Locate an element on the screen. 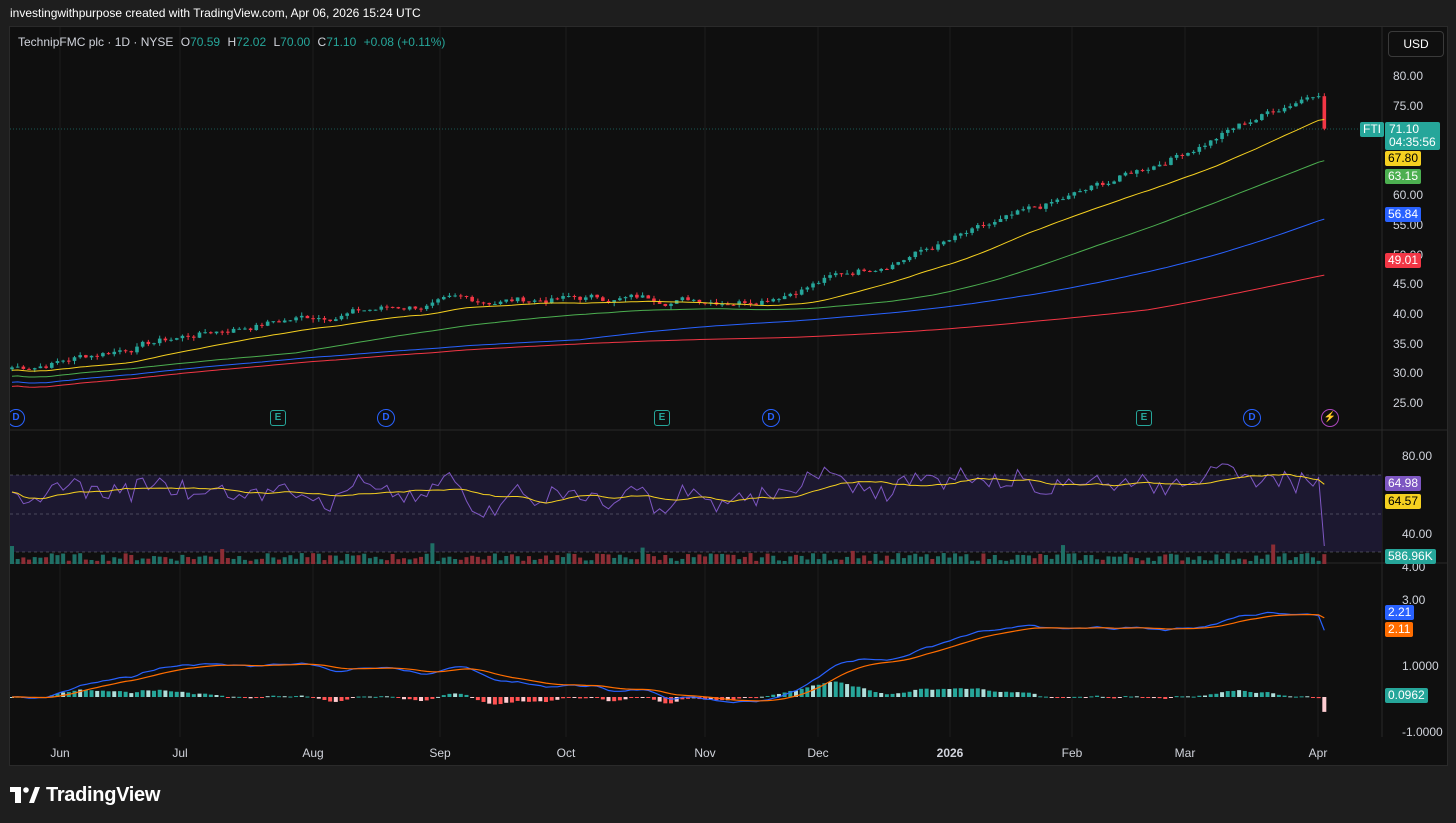 The image size is (1456, 823). ma200-line is located at coordinates (668, 331).